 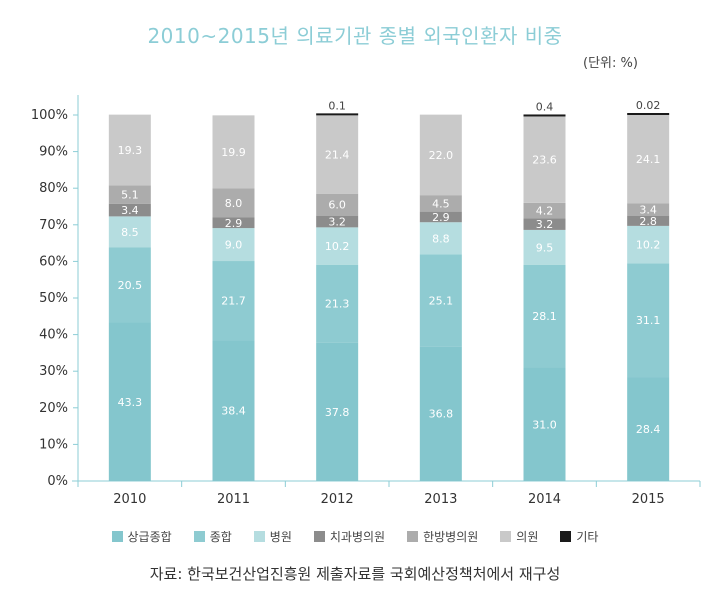 I want to click on bar-segment-2011-의원, so click(x=233, y=152).